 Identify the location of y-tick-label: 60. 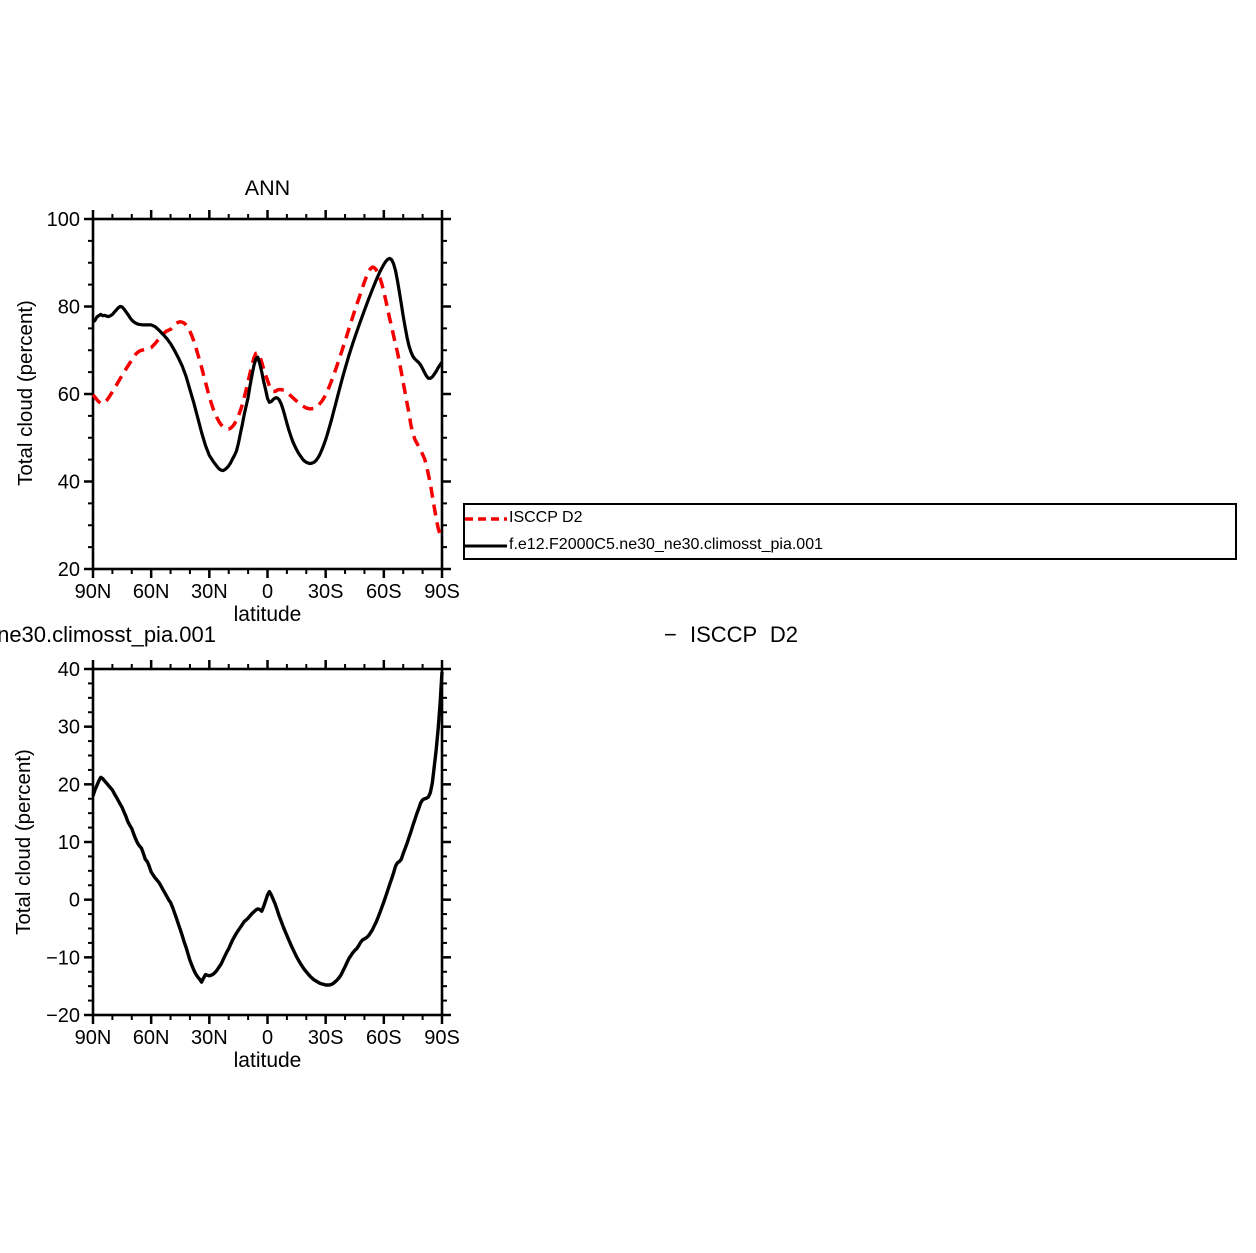
(69, 395).